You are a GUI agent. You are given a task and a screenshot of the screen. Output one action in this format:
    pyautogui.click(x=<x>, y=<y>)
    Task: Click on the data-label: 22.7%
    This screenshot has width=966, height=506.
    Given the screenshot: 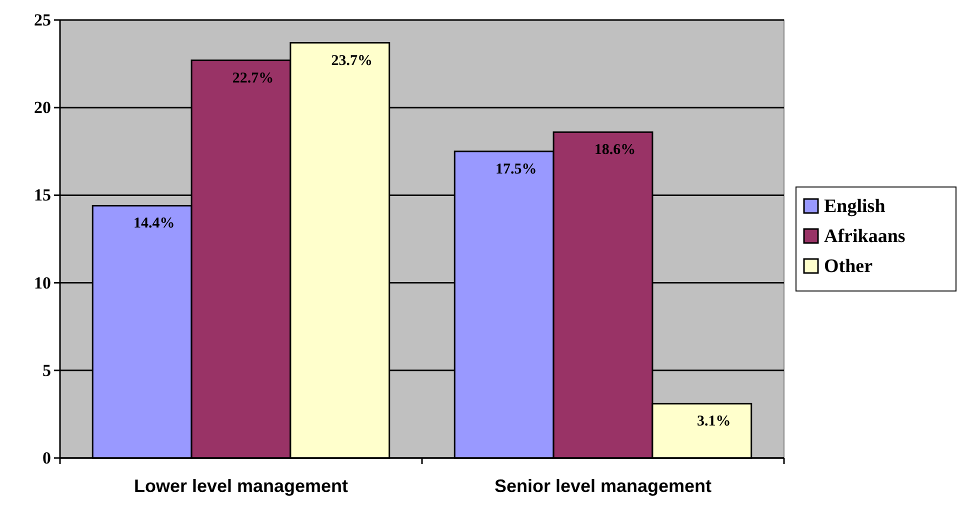 What is the action you would take?
    pyautogui.click(x=253, y=78)
    